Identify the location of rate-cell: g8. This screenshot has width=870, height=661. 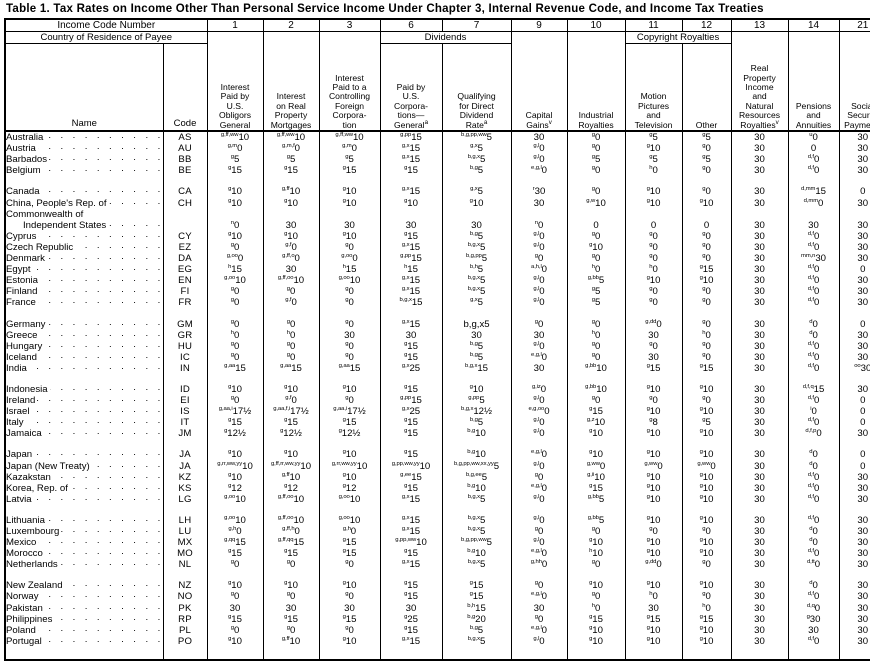
(653, 423).